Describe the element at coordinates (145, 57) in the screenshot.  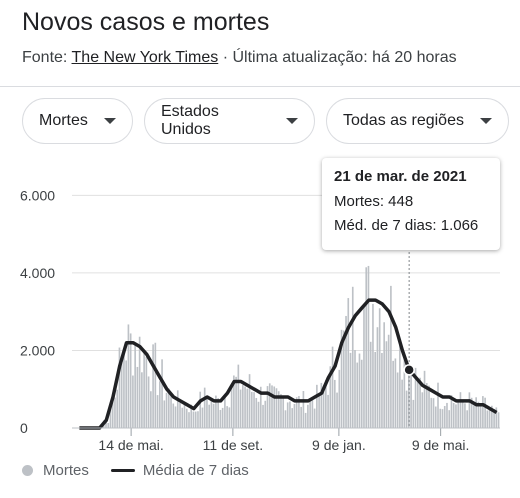
I see `source-link: The New York Times` at that location.